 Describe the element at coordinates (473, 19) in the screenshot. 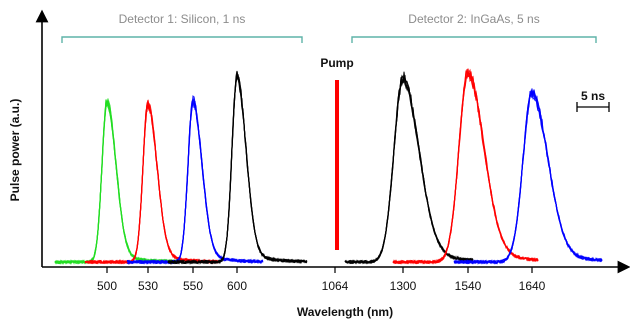

I see `detector-2-label: Detector 2: InGaAs, 5 ns` at that location.